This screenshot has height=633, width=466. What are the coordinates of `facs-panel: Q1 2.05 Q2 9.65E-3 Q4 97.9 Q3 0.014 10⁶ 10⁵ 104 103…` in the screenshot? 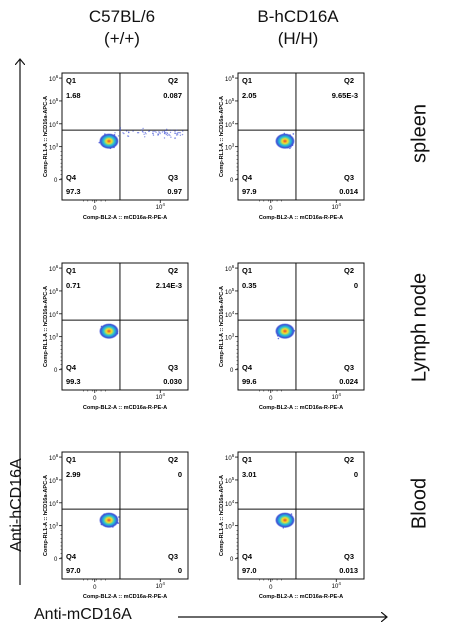 It's located at (292, 146).